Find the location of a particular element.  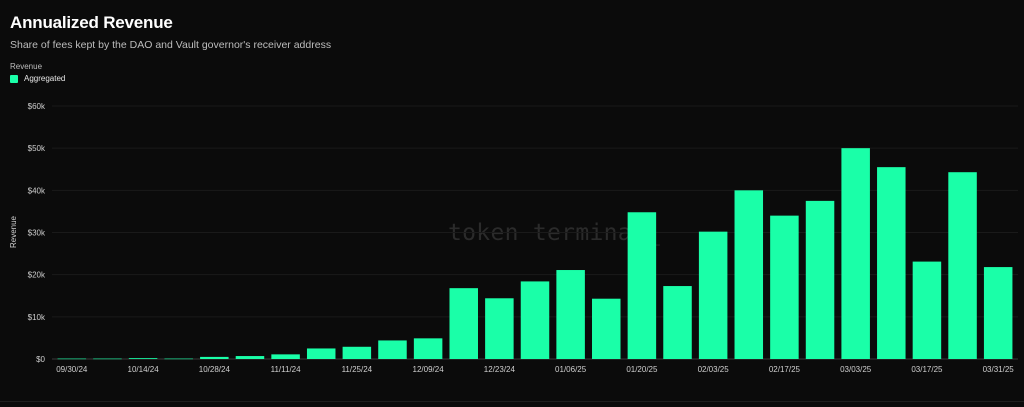

y-tick-label: $40k is located at coordinates (37, 190).